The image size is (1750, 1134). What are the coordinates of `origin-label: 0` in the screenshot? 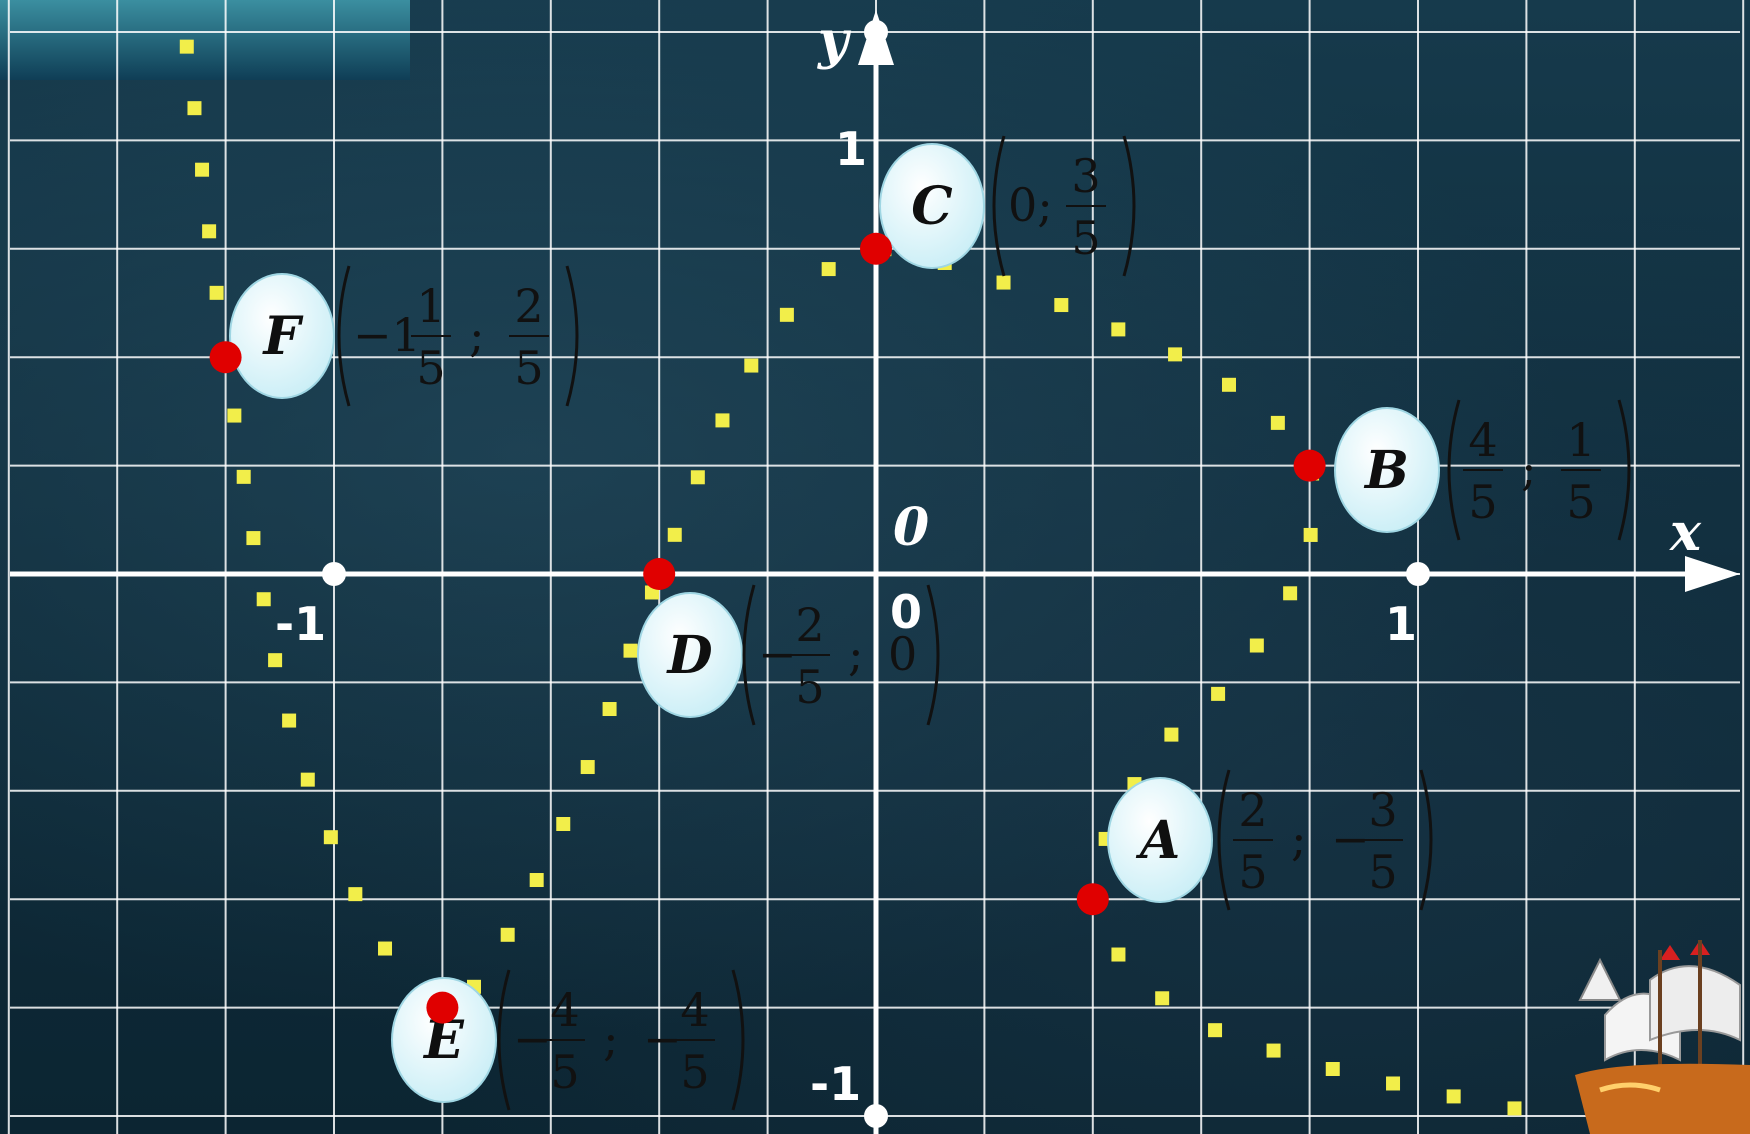 It's located at (911, 527).